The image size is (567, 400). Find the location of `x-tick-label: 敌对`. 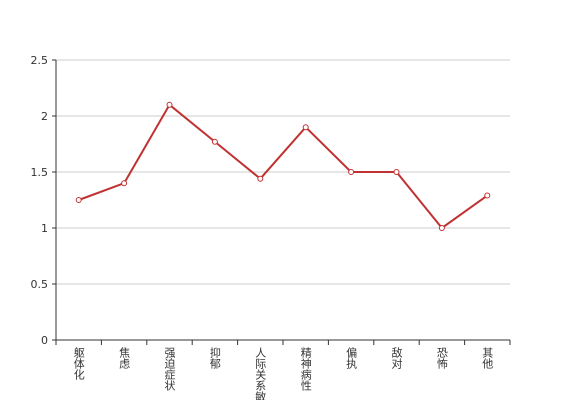

x-tick-label: 敌对 is located at coordinates (396, 357).